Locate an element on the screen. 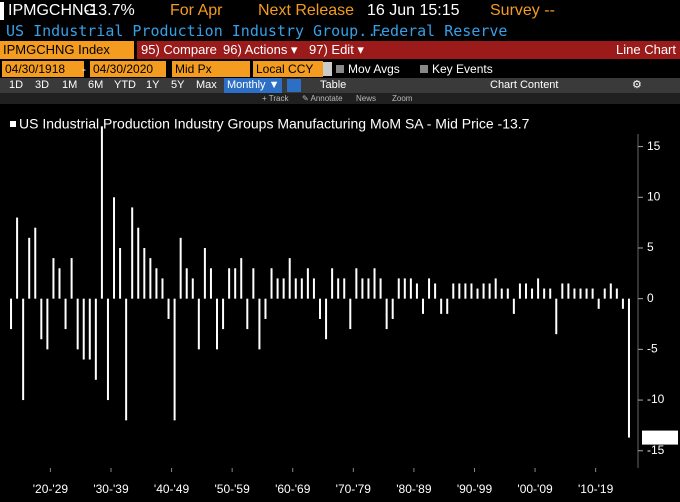  edit-button: 97) Edit ▾ is located at coordinates (338, 50).